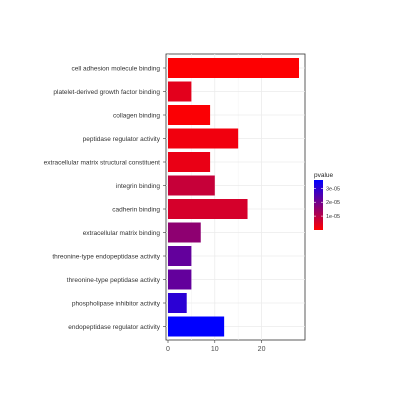  Describe the element at coordinates (122, 139) in the screenshot. I see `category-label: peptidase regulator activity` at that location.